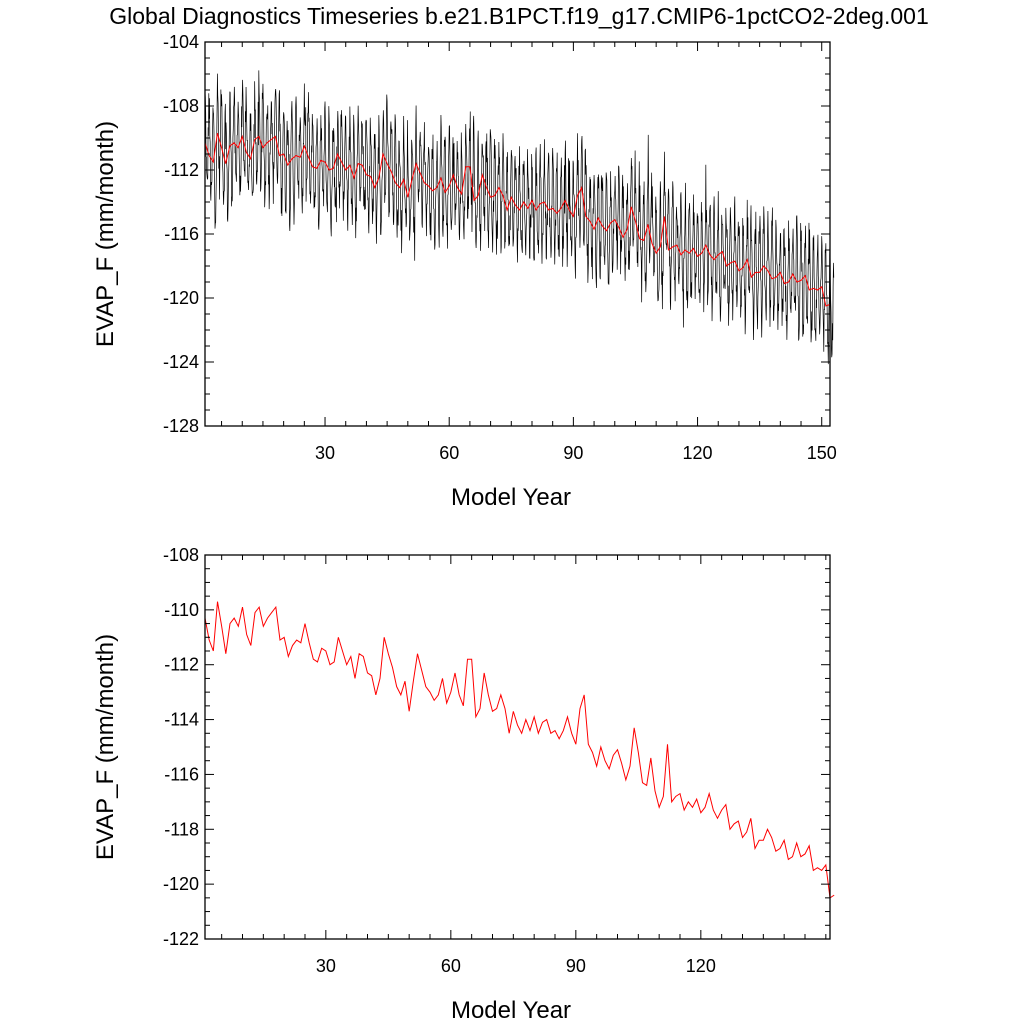 The width and height of the screenshot is (1024, 1024). Describe the element at coordinates (105, 234) in the screenshot. I see `top-y-axis-label: EVAP_F (mm/month)` at that location.